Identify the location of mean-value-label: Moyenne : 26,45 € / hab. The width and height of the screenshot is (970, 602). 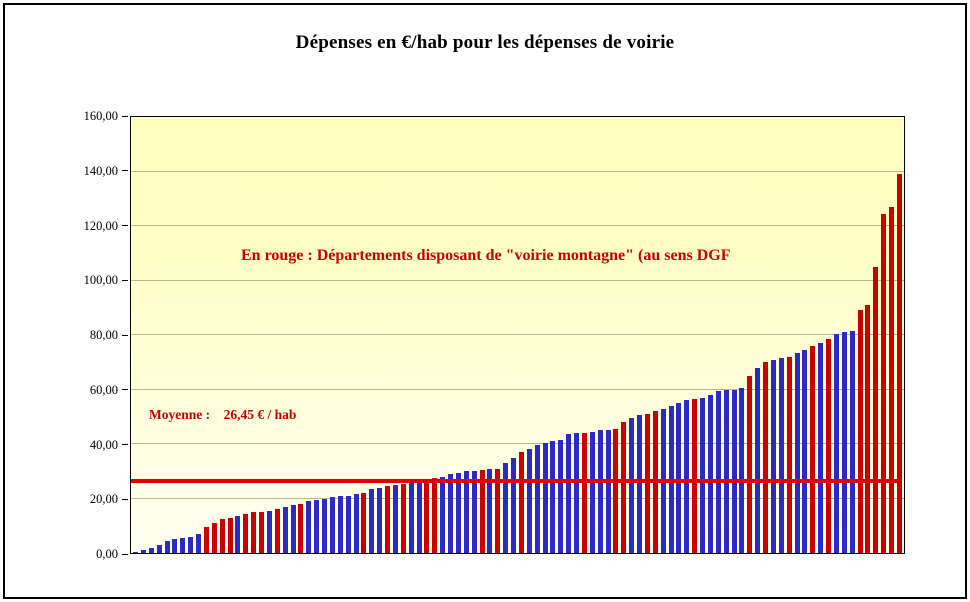
(223, 414).